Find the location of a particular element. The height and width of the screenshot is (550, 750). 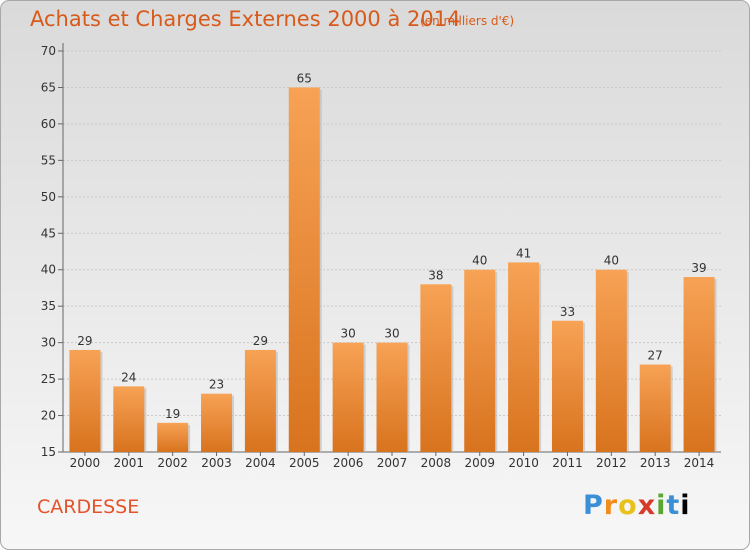

bar-value-label: 33 is located at coordinates (567, 312).